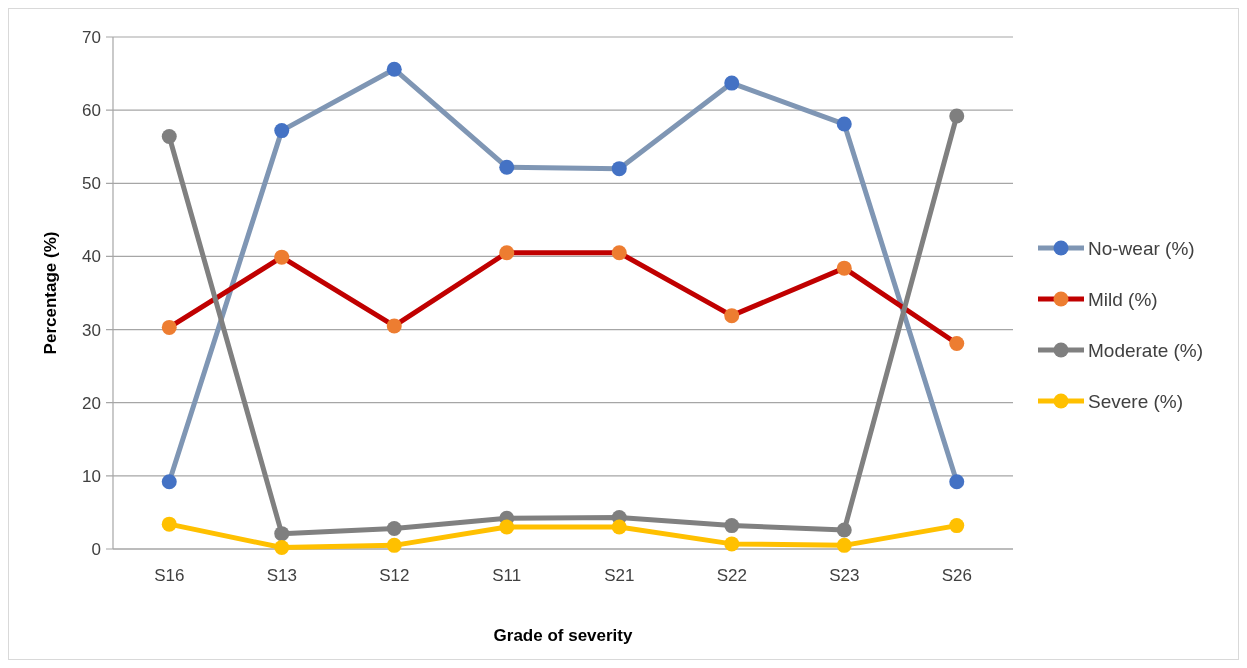 This screenshot has width=1247, height=668. I want to click on x-tick-label: S26, so click(956, 575).